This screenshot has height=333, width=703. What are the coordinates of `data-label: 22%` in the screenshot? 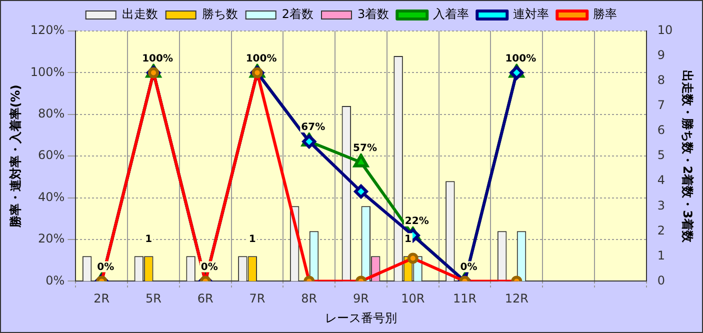 It's located at (416, 221).